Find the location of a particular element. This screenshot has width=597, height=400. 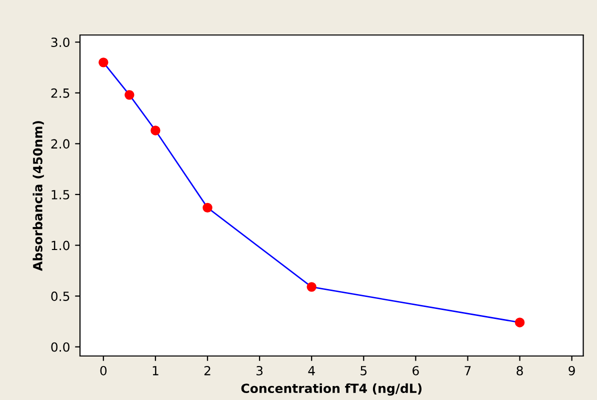

y-tick-label: 0.5 is located at coordinates (60, 296).